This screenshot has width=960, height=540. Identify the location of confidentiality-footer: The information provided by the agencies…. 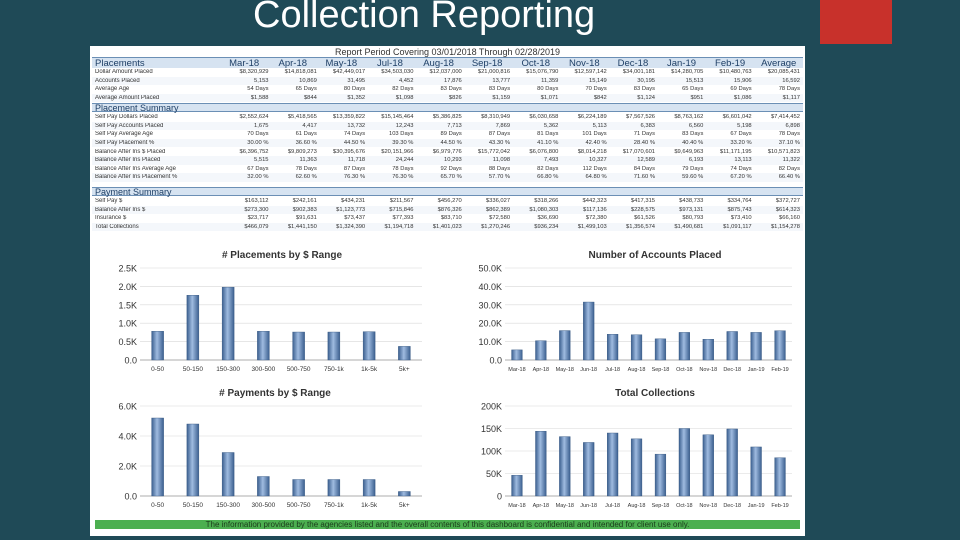
(447, 524).